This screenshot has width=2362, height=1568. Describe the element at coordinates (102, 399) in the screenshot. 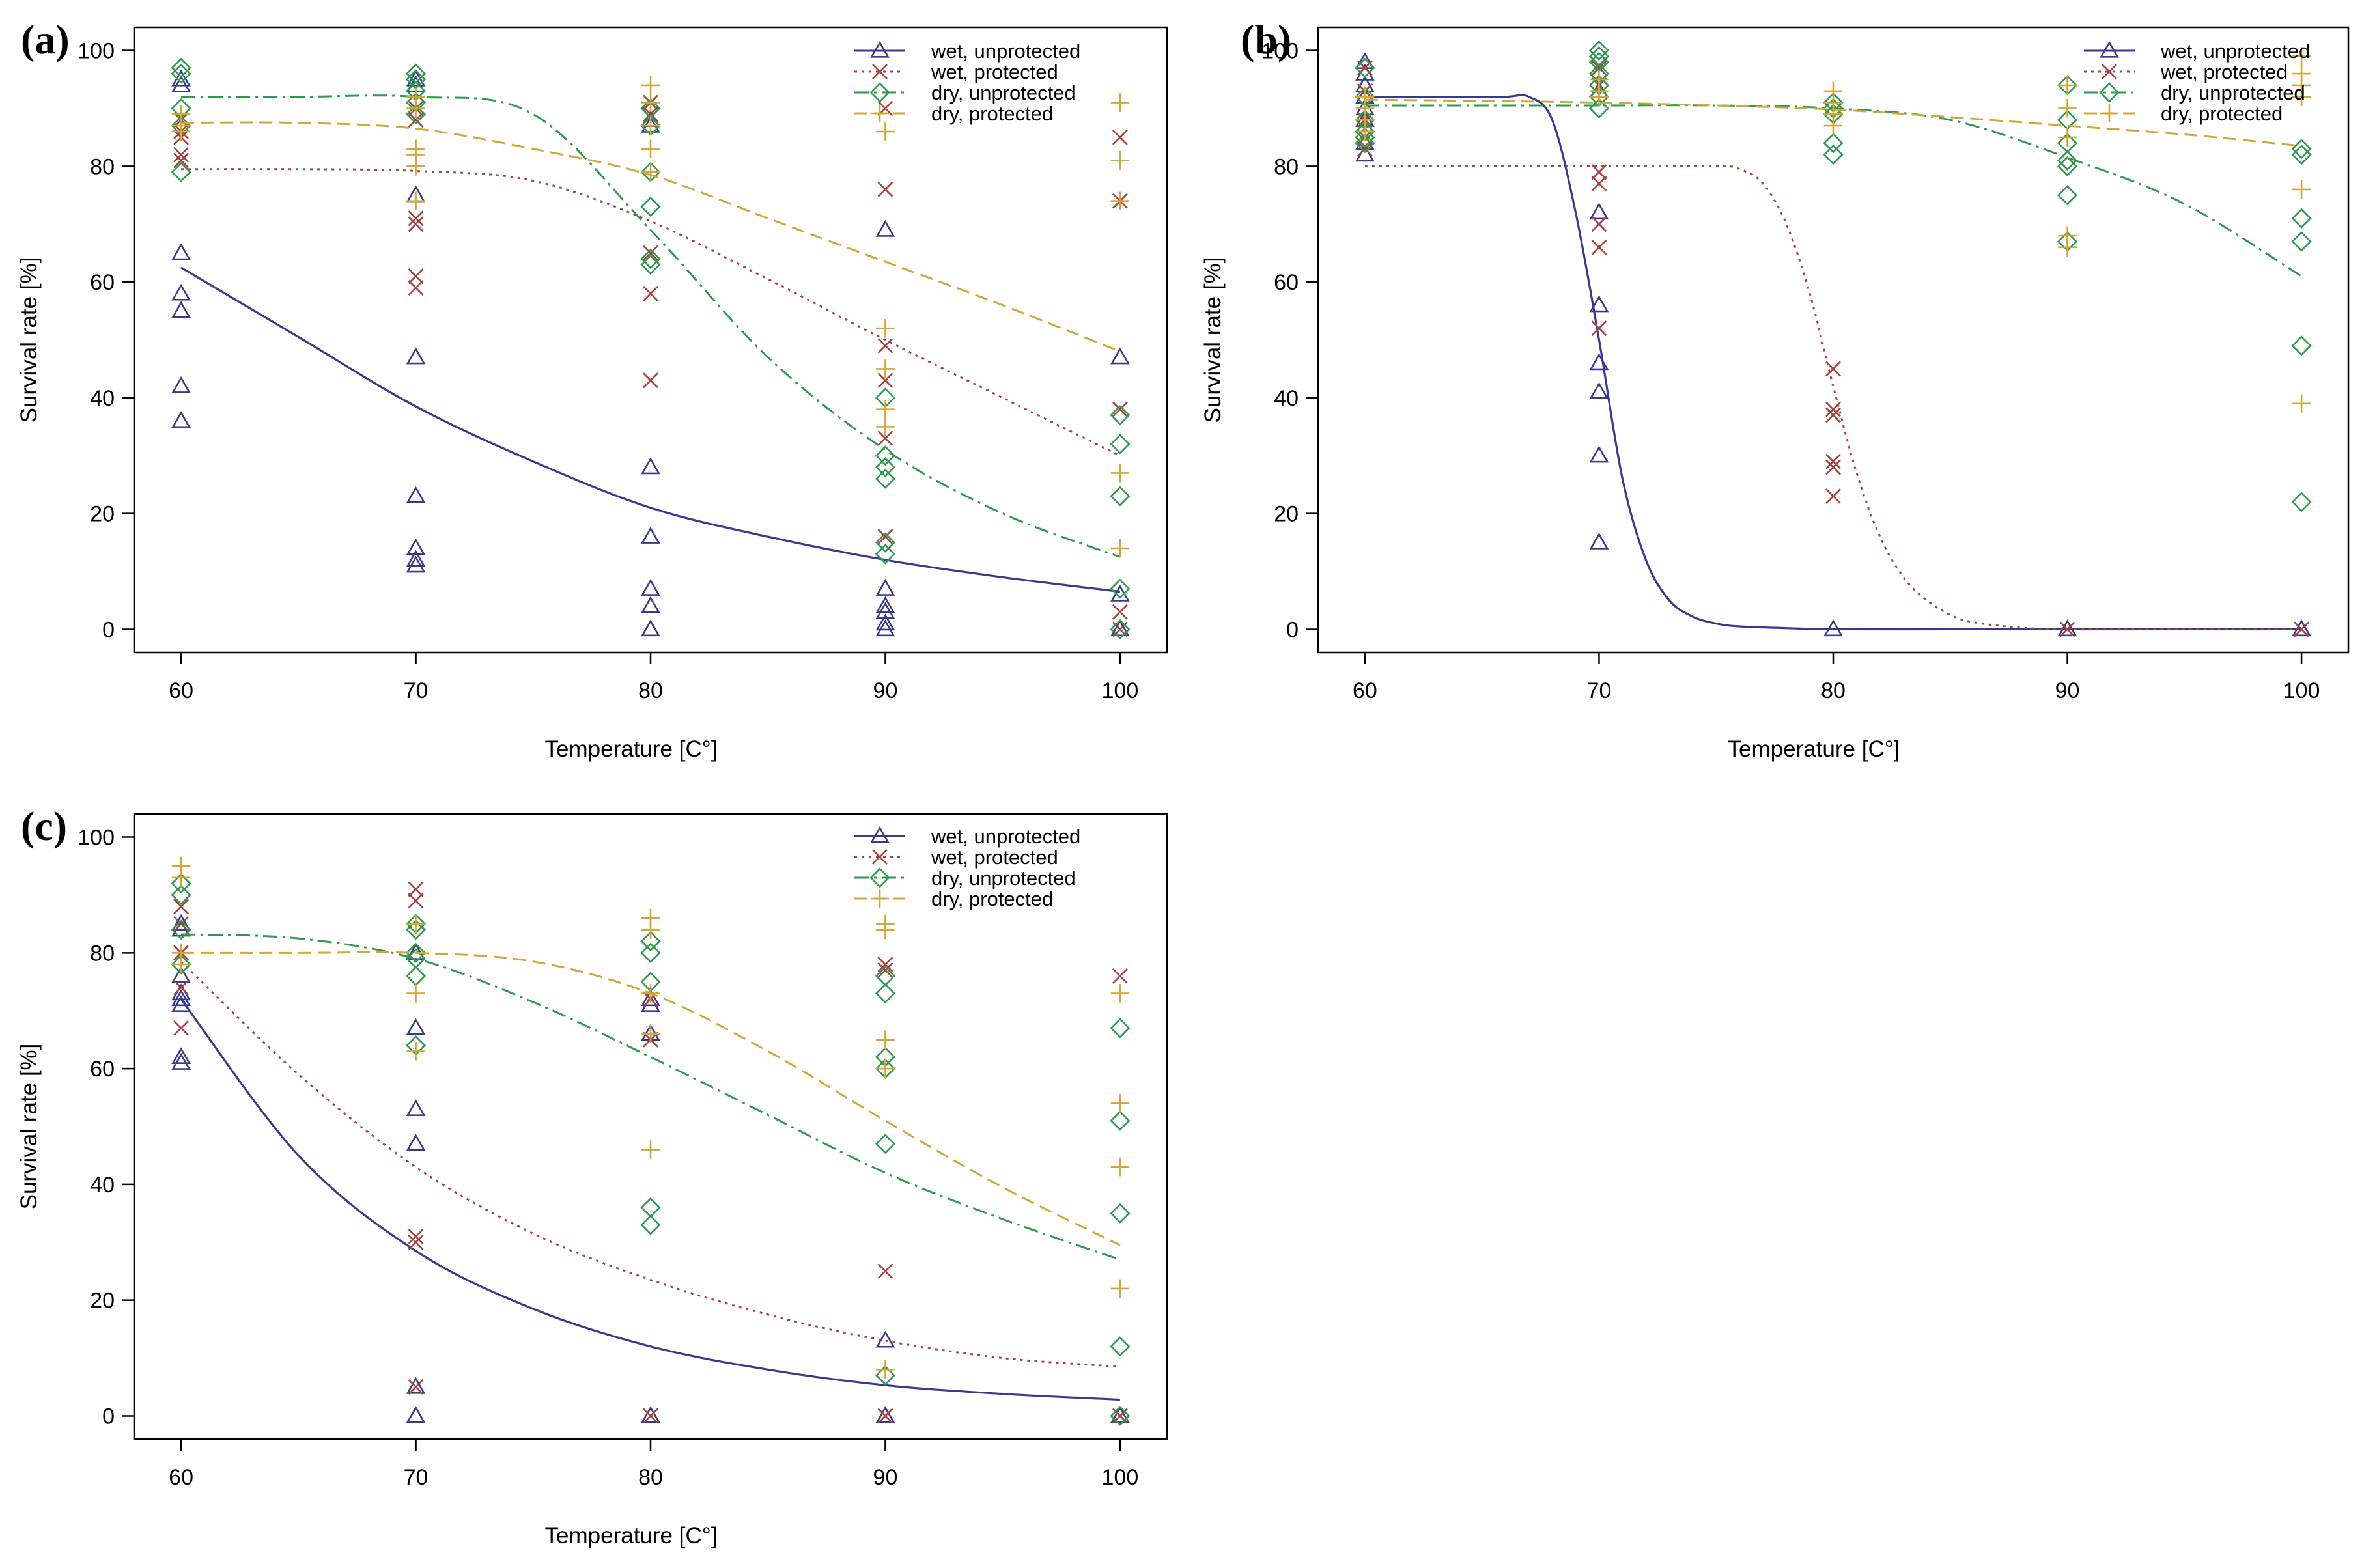

I see `y-tick-label: 40` at that location.